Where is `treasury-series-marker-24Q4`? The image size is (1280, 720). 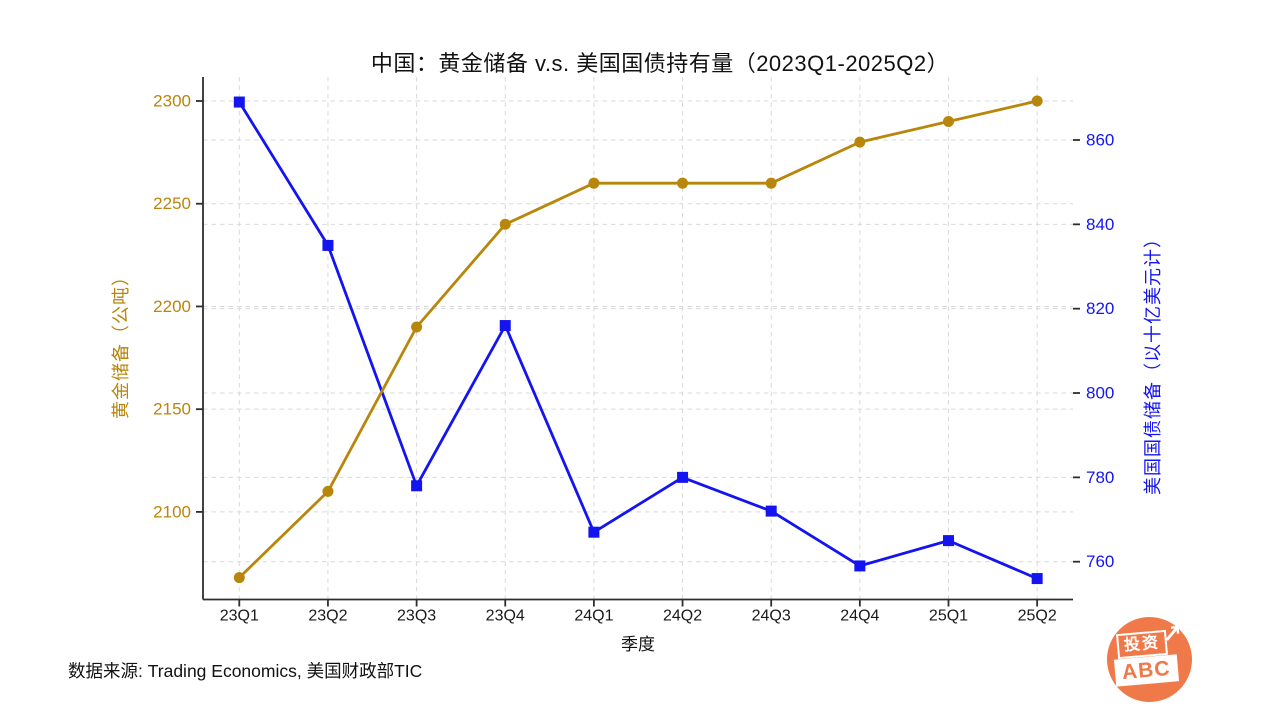 treasury-series-marker-24Q4 is located at coordinates (860, 566).